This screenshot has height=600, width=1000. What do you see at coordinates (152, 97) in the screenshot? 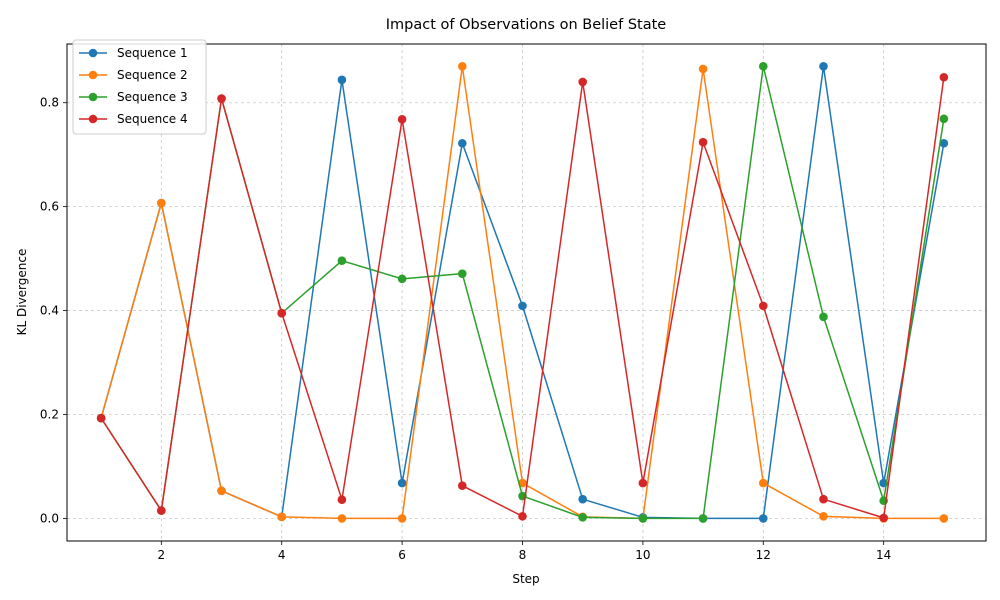
I see `legend-label: Sequence 3` at bounding box center [152, 97].